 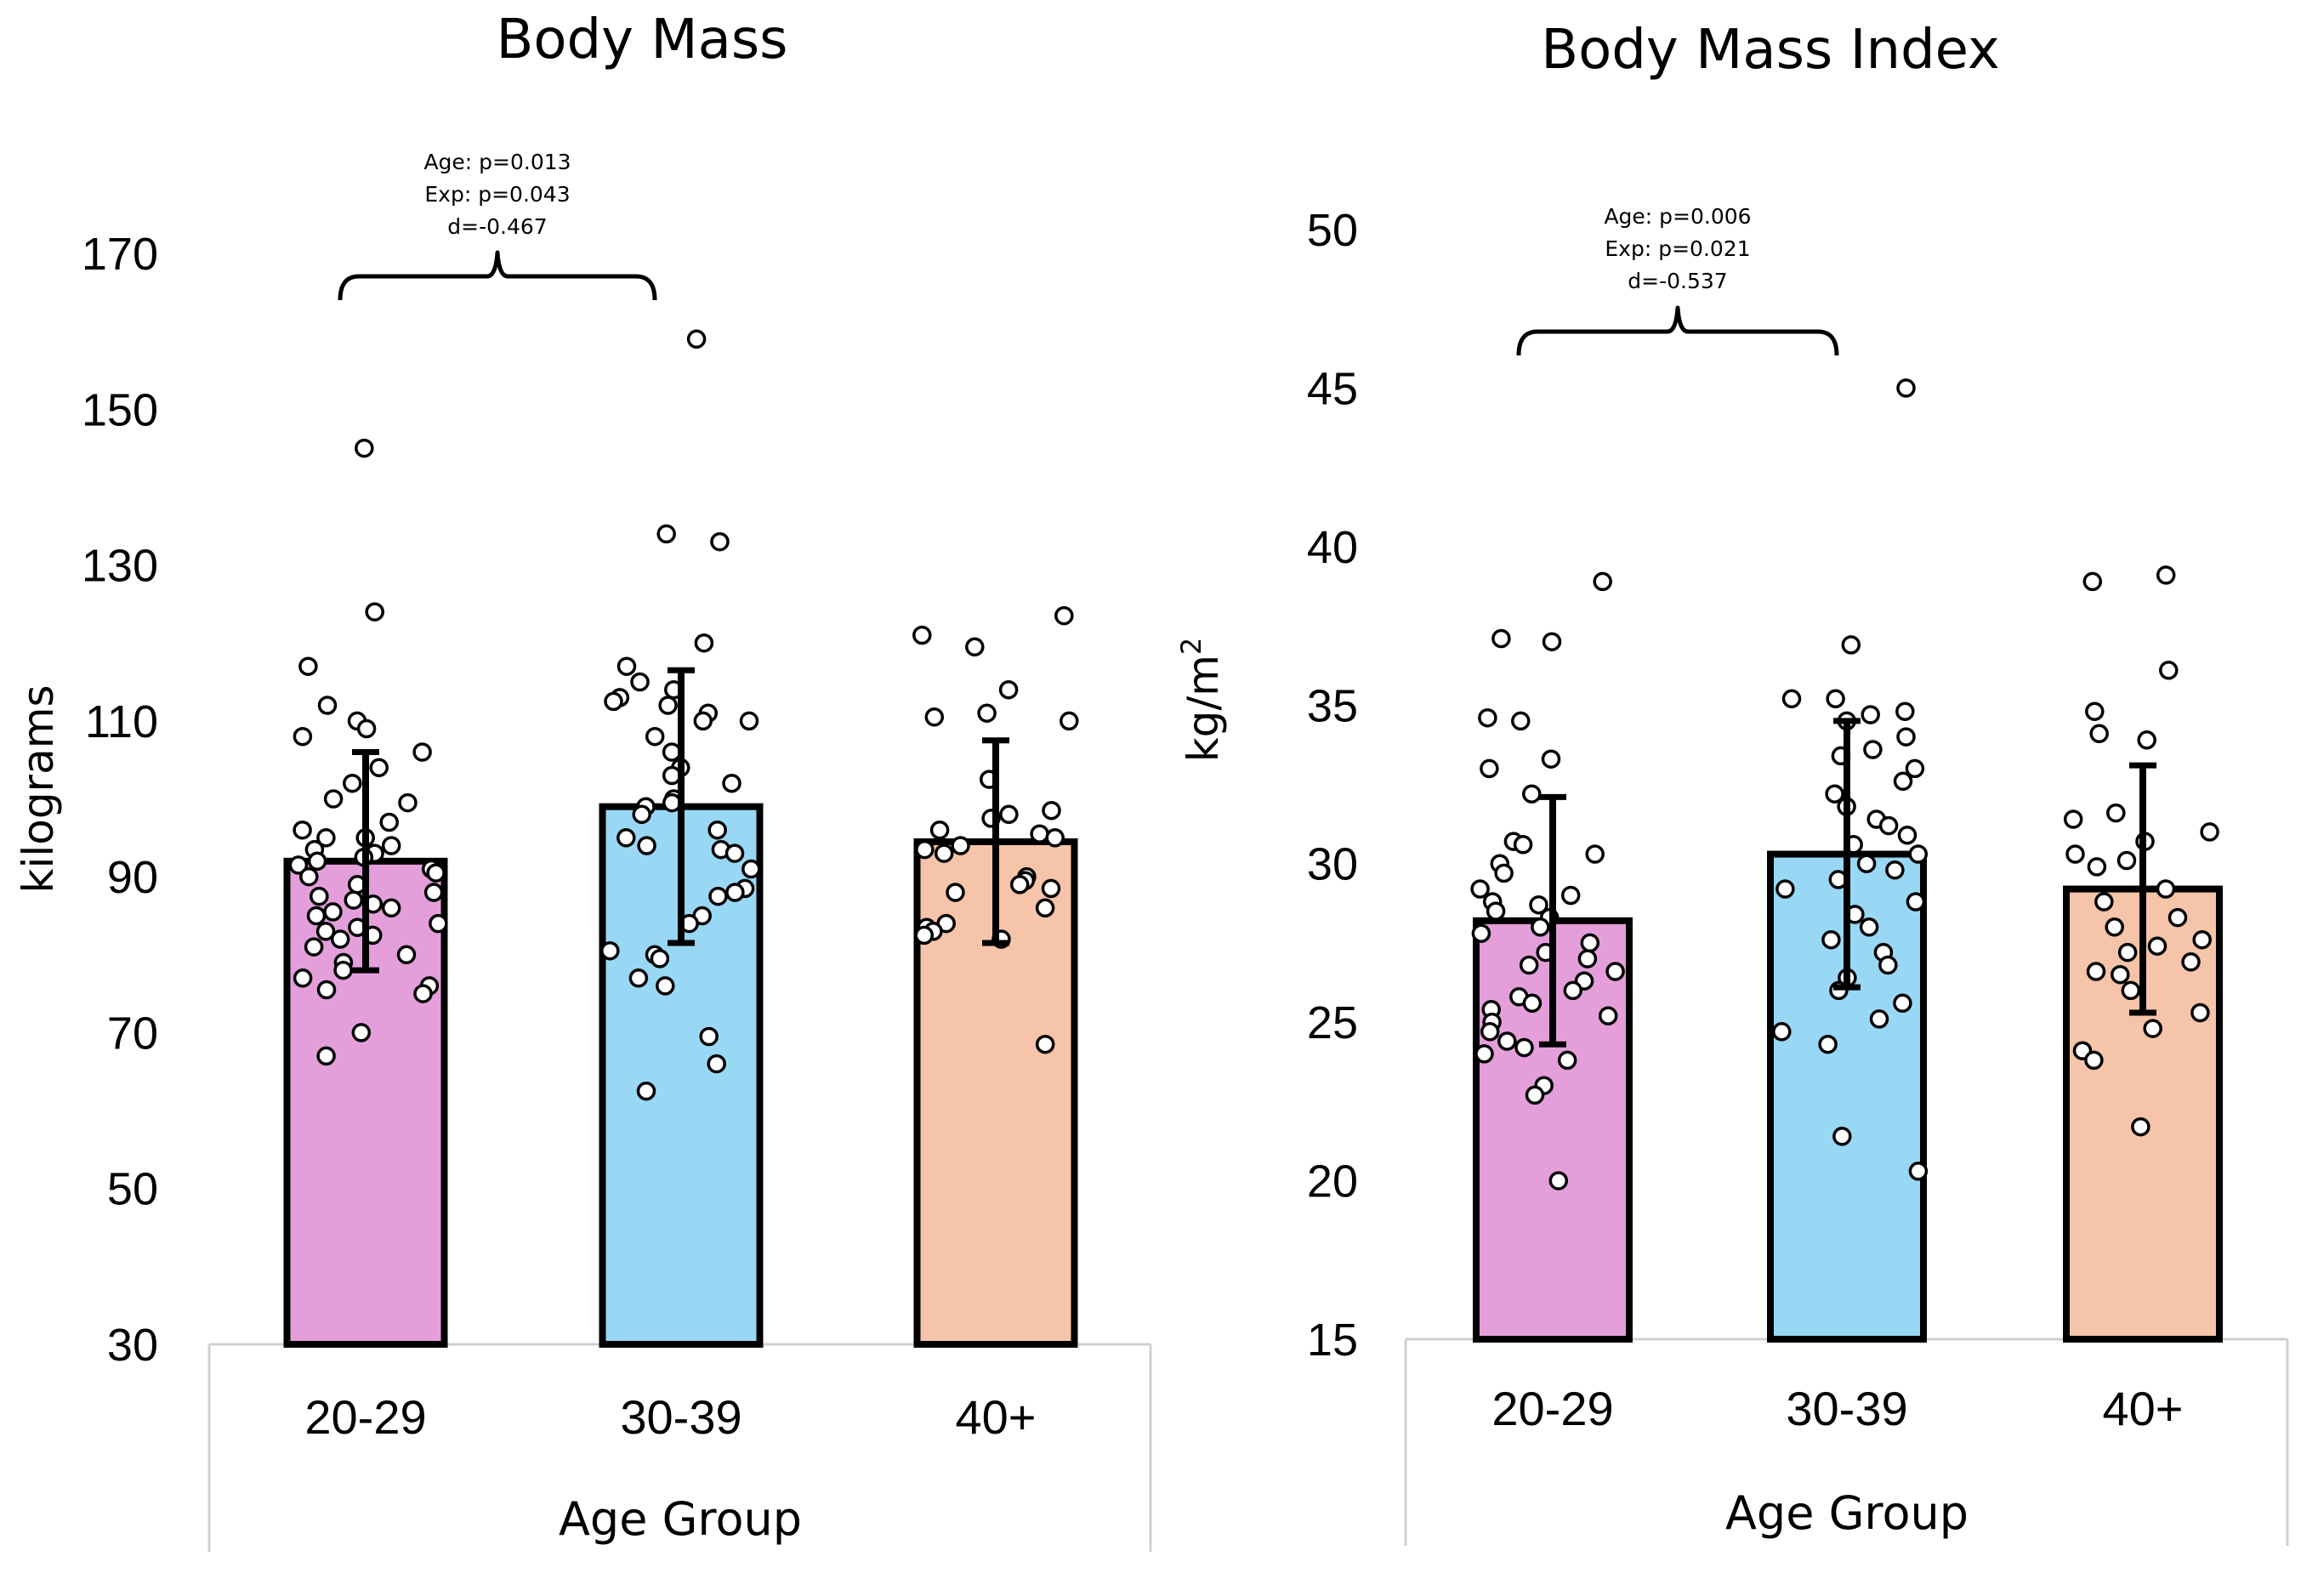 I want to click on y-tick-label: 130, so click(x=120, y=566).